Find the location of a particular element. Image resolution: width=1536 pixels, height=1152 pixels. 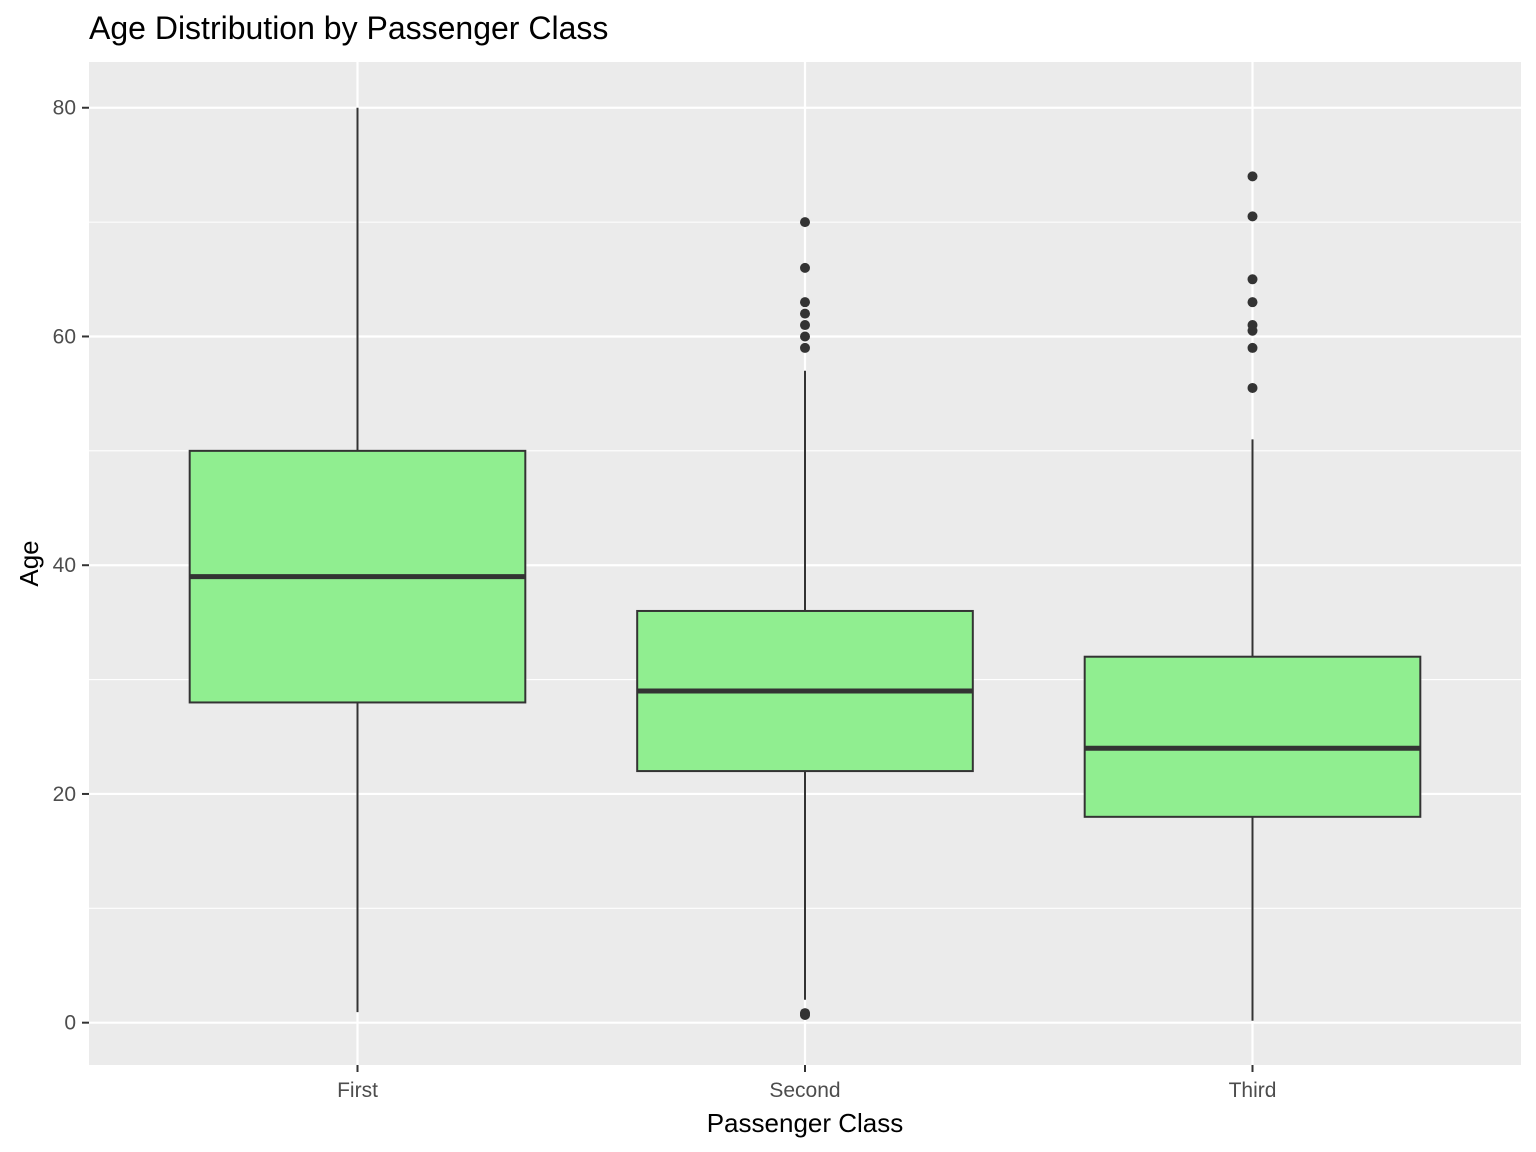

y-tick-label: 80 is located at coordinates (64, 108).